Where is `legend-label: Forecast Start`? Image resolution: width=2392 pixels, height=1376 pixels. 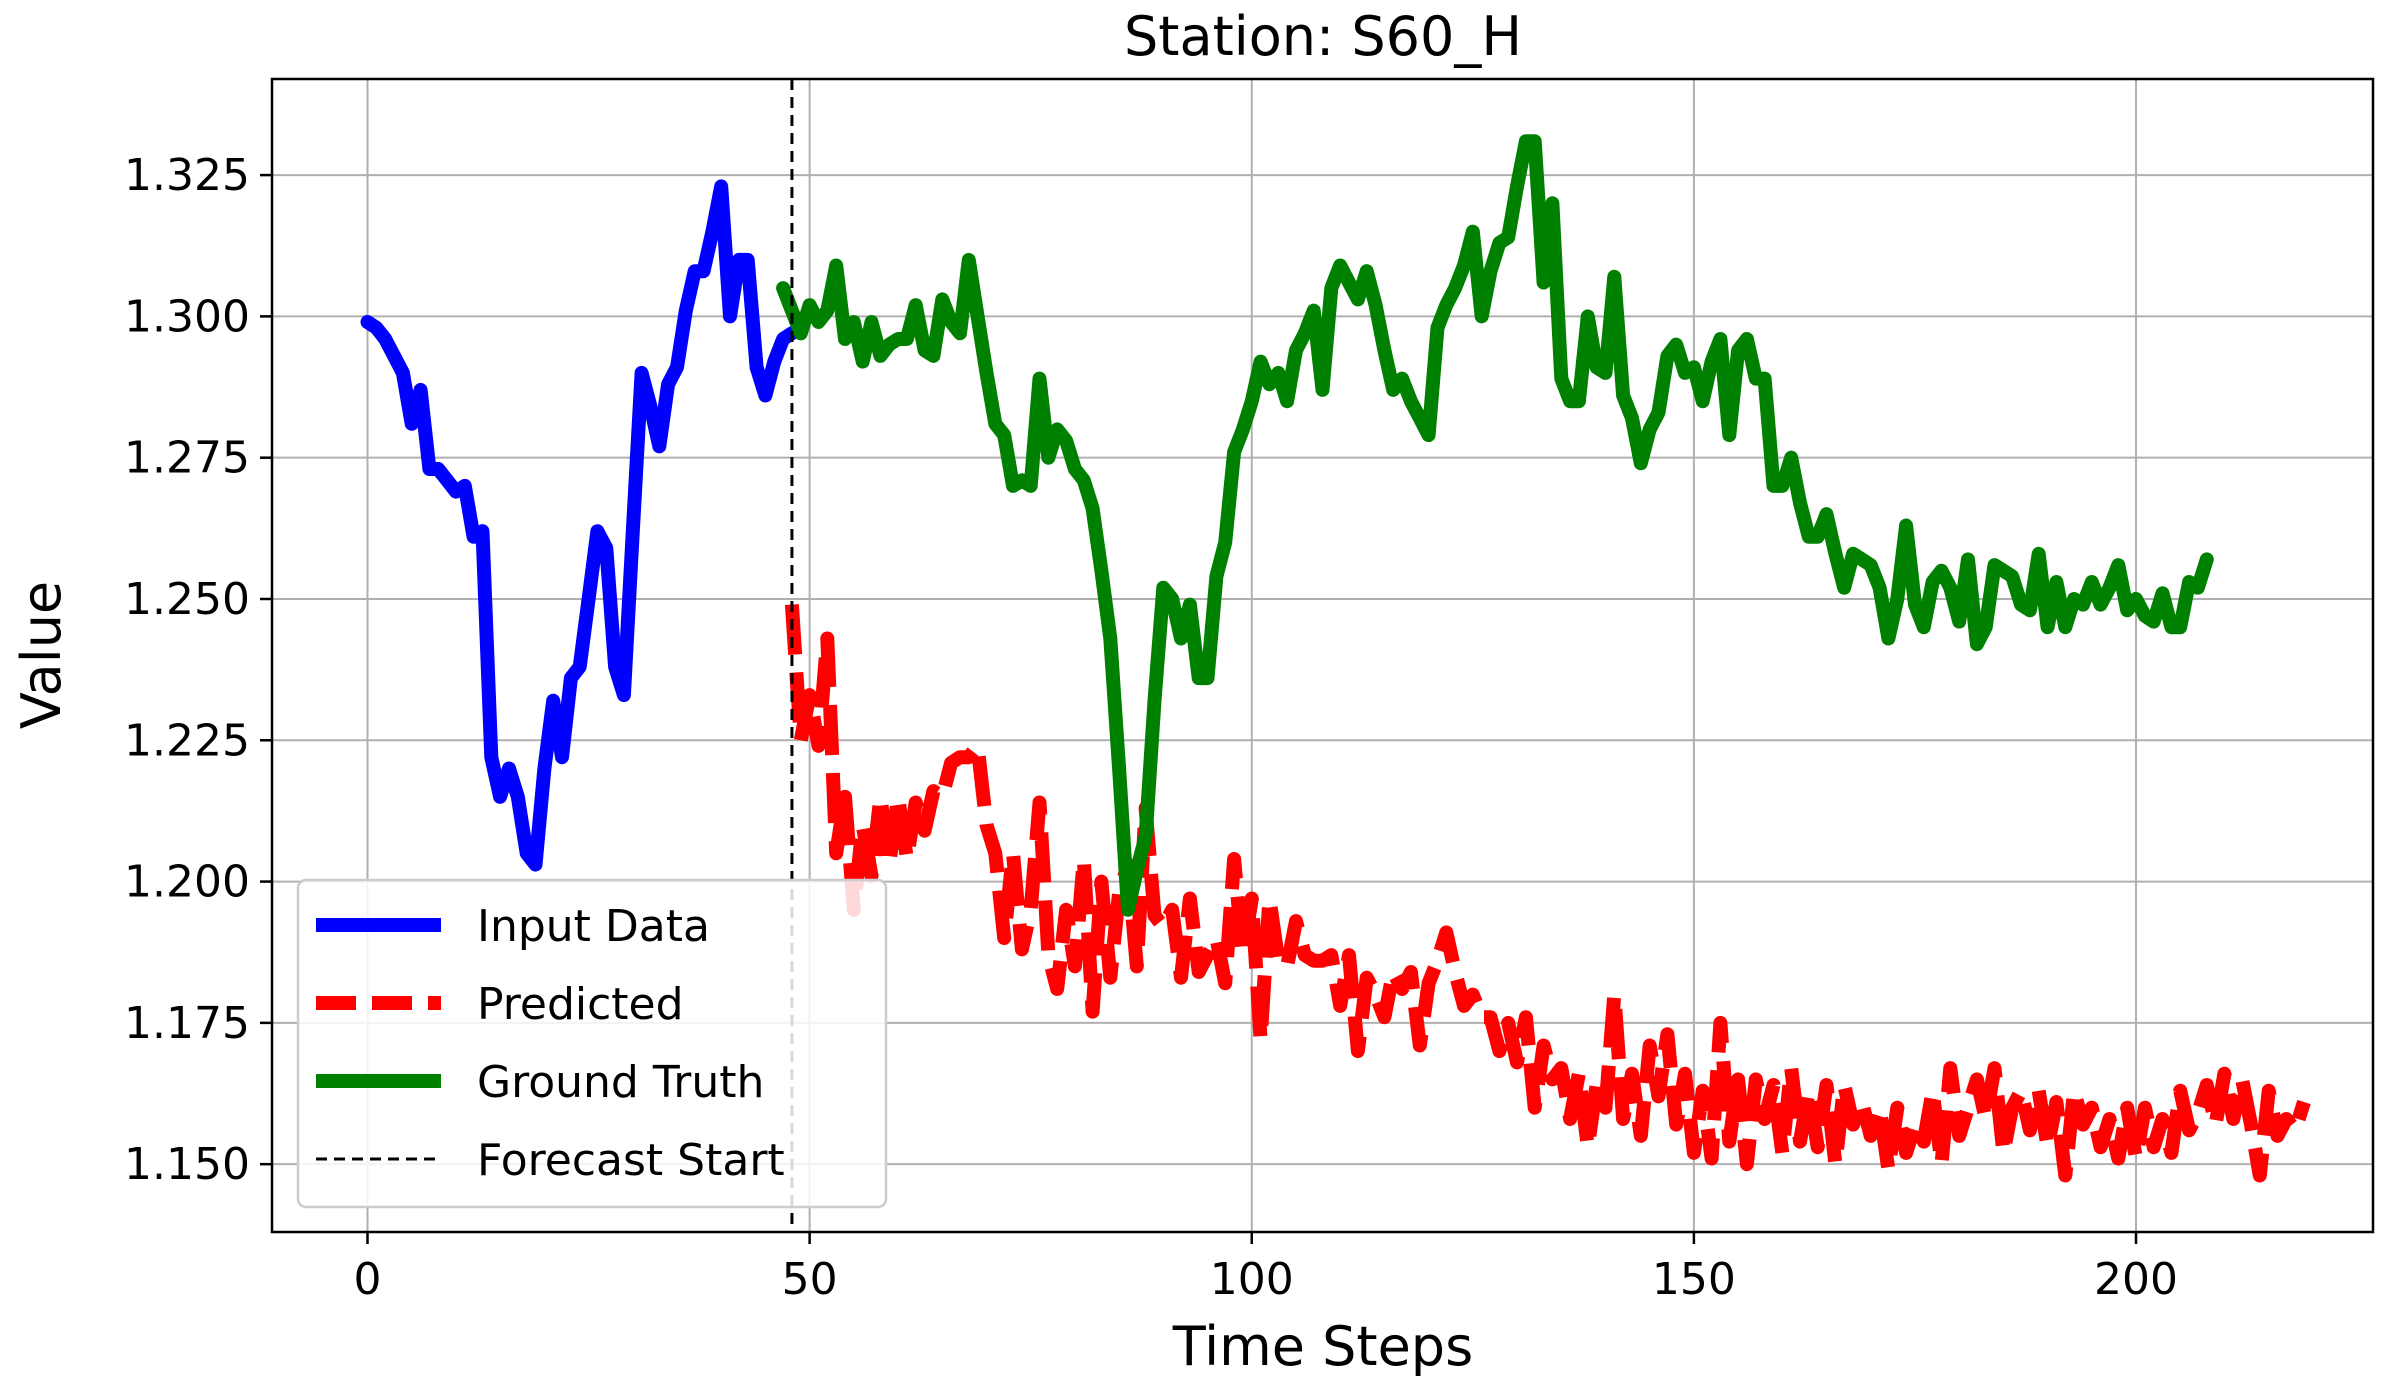
legend-label: Forecast Start is located at coordinates (631, 1160).